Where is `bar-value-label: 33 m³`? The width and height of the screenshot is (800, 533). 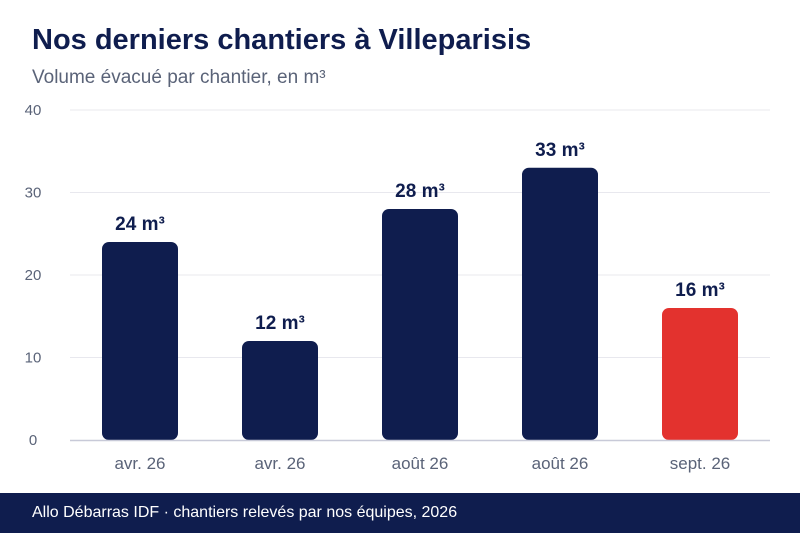 bar-value-label: 33 m³ is located at coordinates (560, 150).